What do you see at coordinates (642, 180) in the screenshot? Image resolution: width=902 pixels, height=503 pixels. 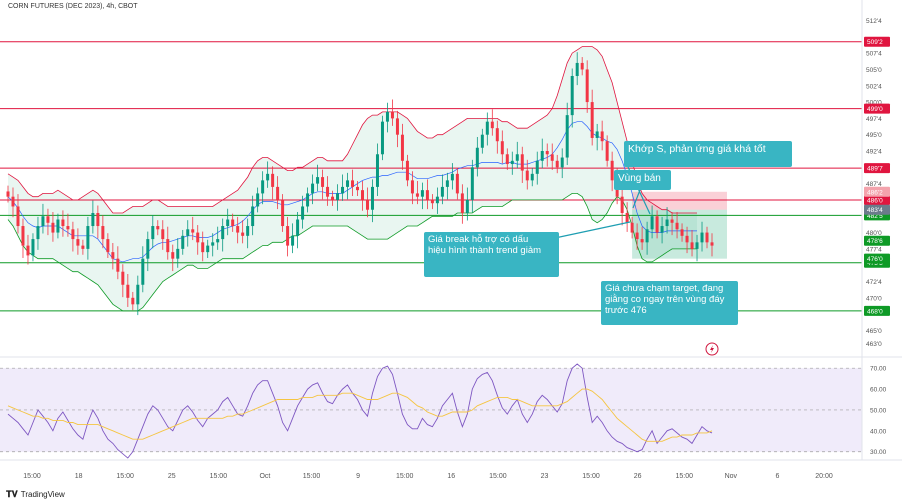 I see `annotation-callout: Vùng bán` at bounding box center [642, 180].